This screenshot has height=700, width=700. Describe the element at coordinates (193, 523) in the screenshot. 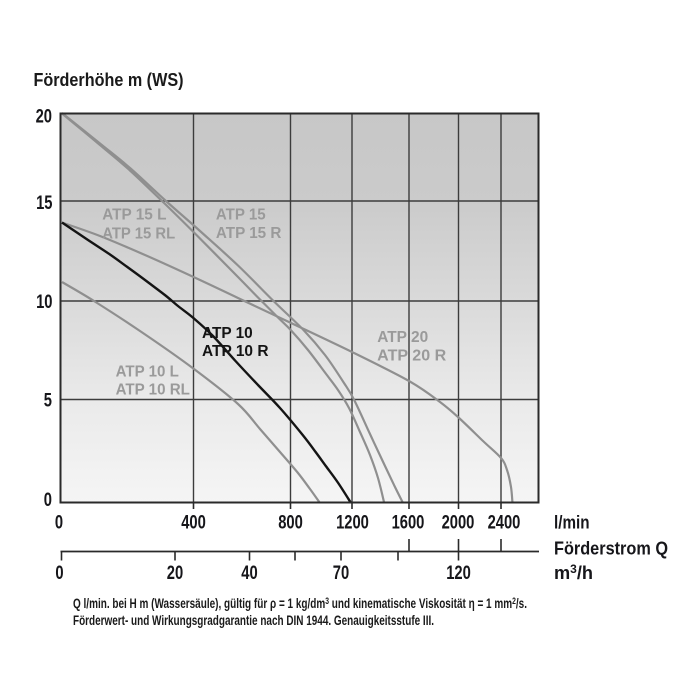

I see `svg-text: 400` at that location.